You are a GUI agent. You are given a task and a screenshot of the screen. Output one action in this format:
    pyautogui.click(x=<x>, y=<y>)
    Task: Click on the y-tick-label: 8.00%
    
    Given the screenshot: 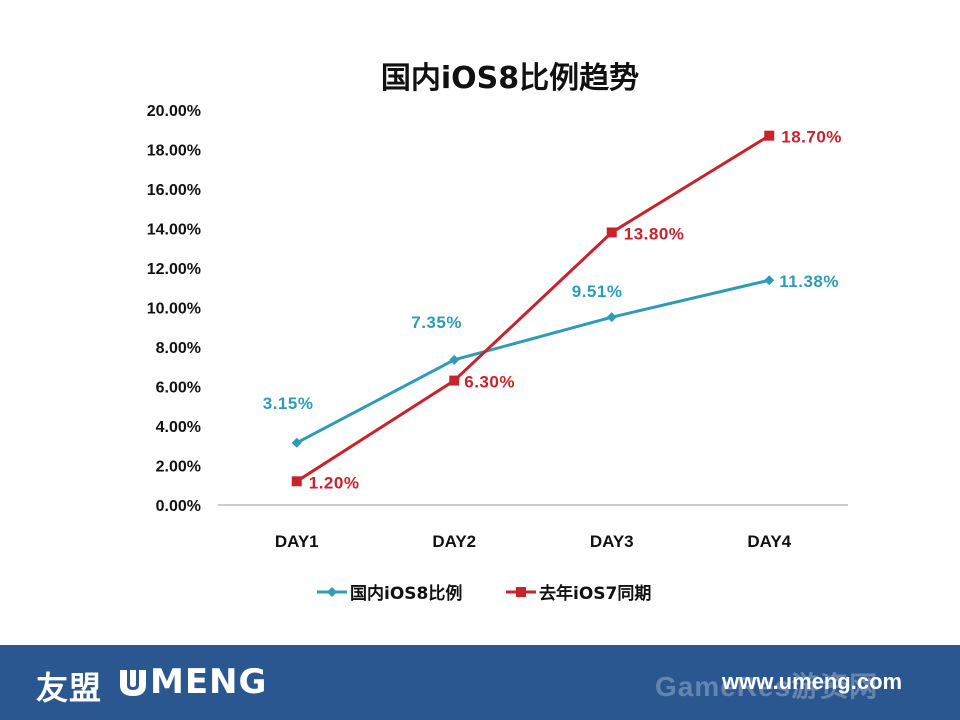 What is the action you would take?
    pyautogui.click(x=178, y=348)
    